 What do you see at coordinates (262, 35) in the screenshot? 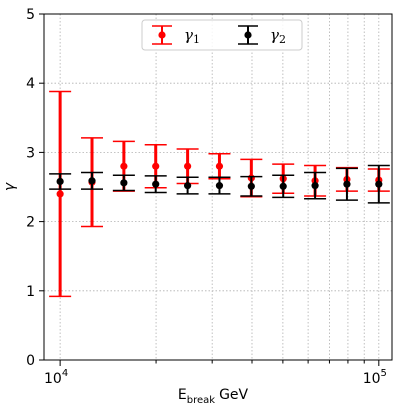
I see `legend-entry-2: γ2` at bounding box center [262, 35].